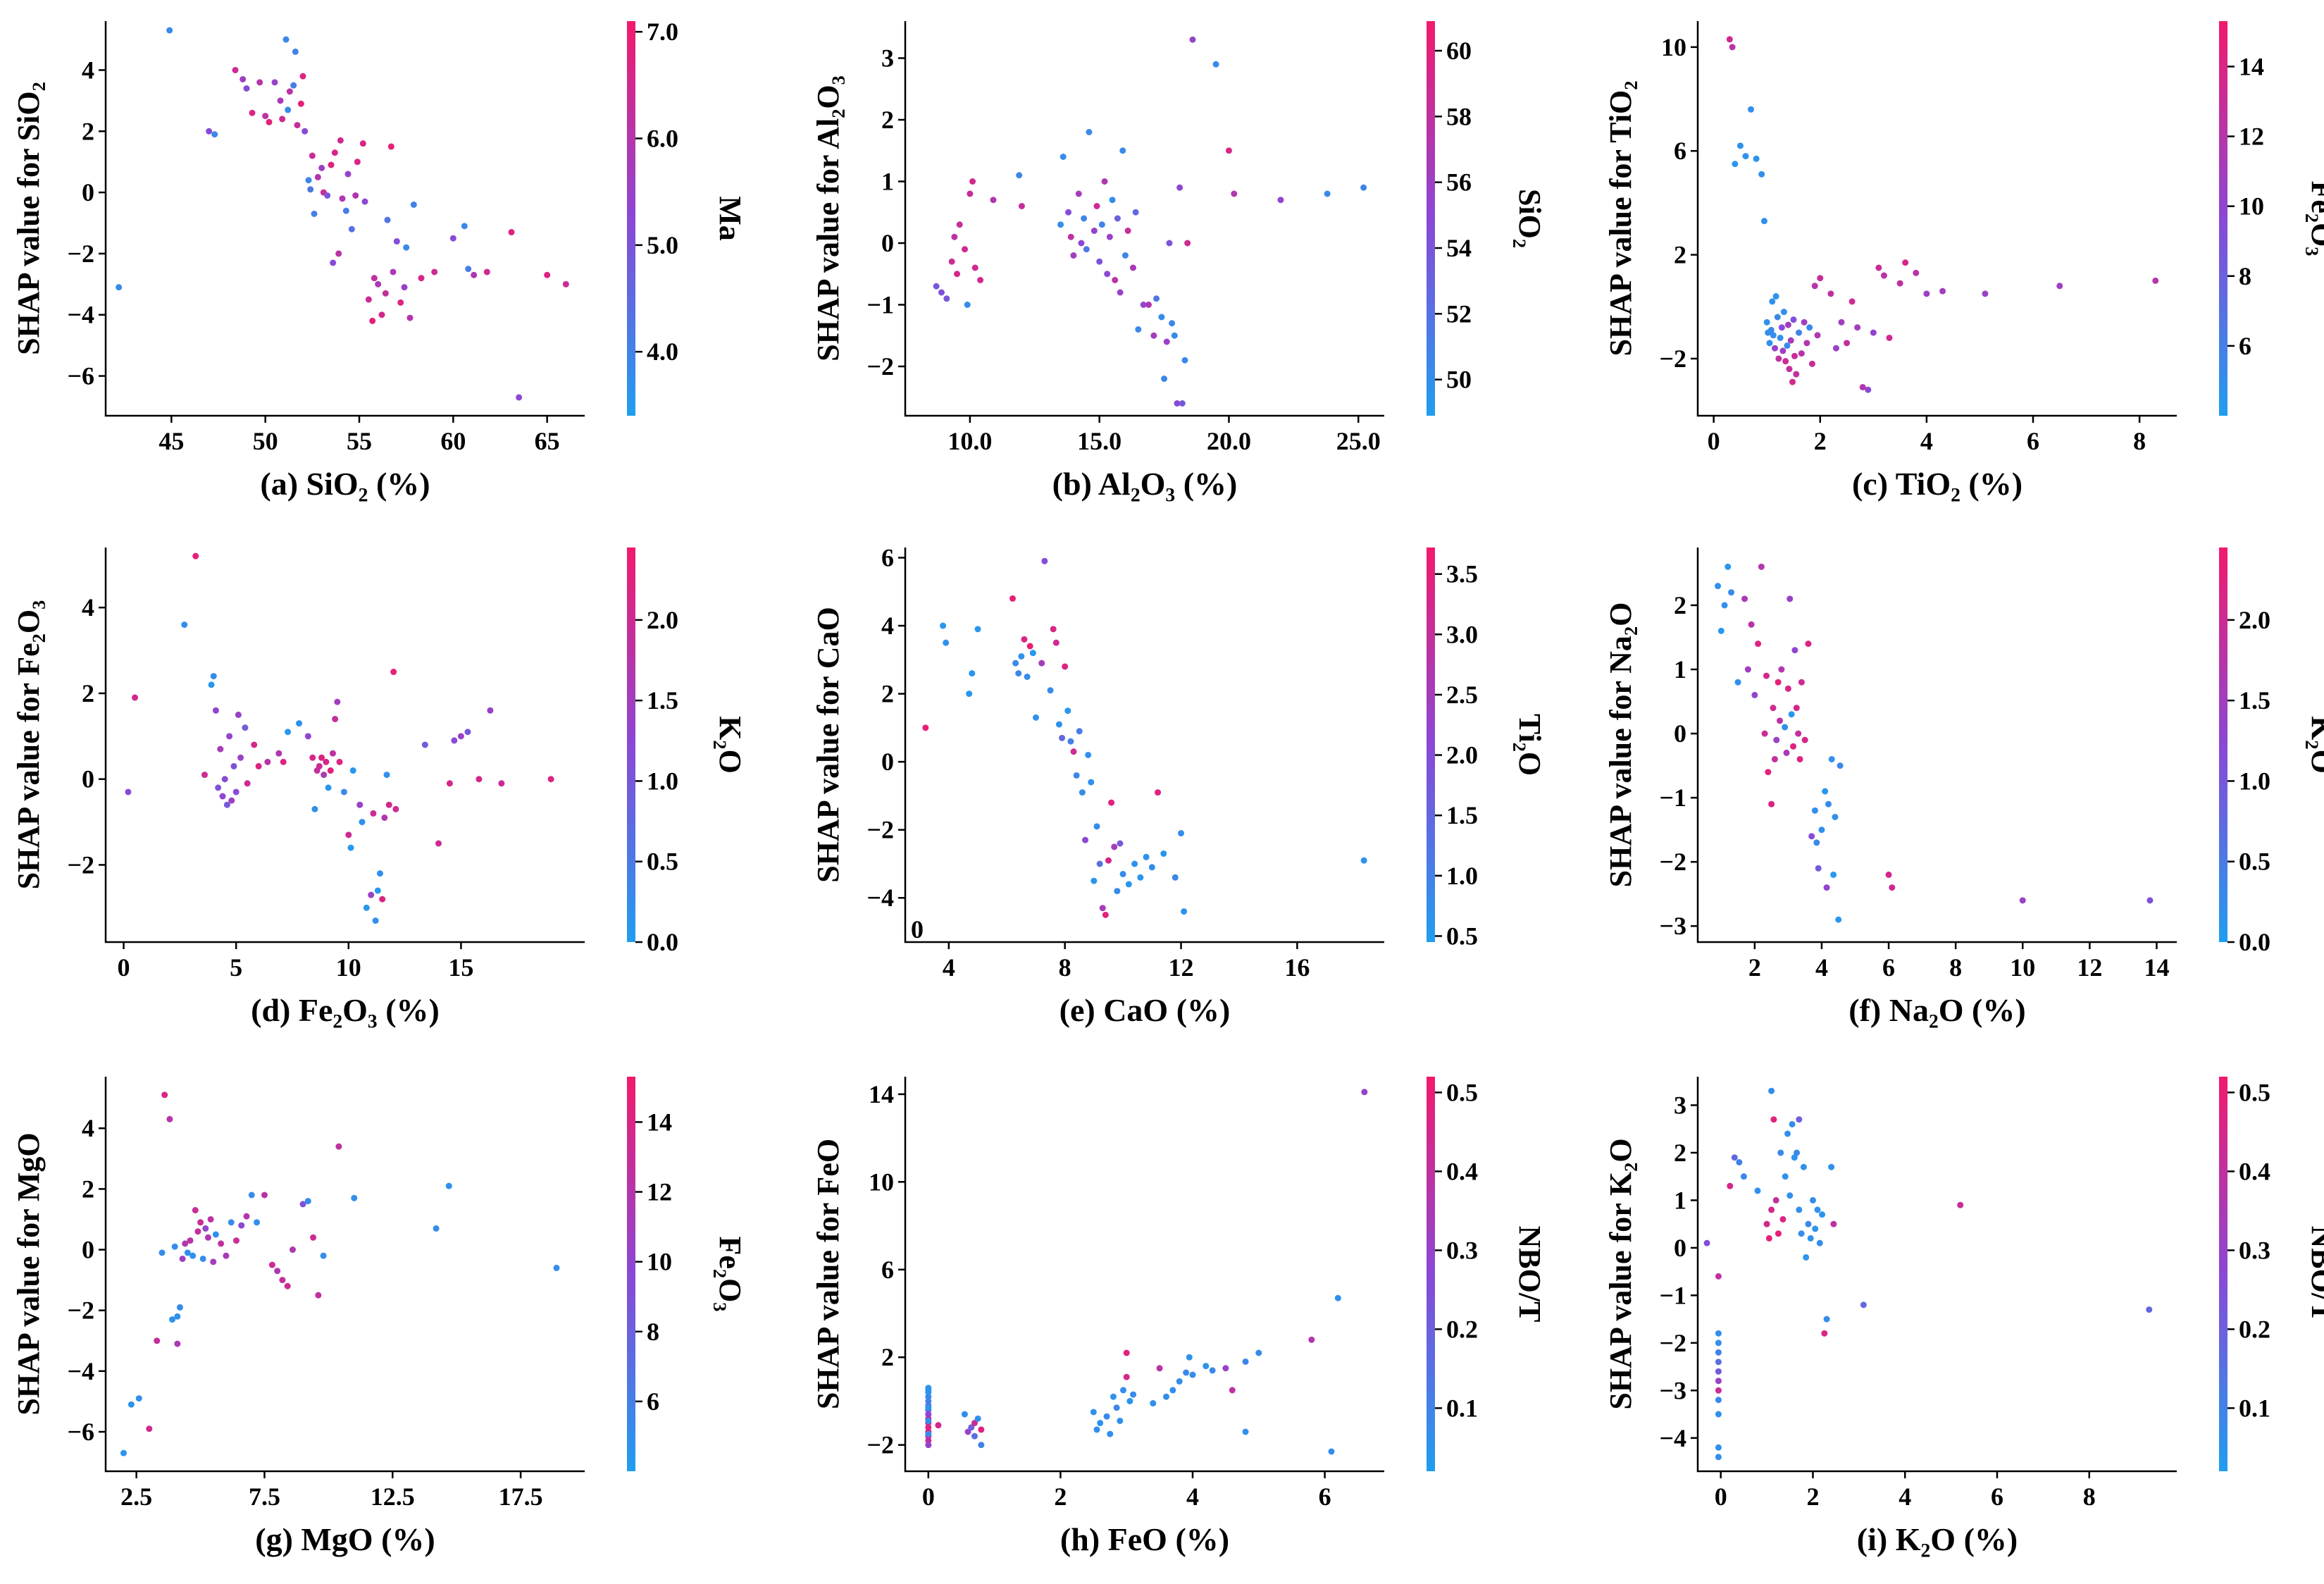  I want to click on colorbar-tick-label: 14, so click(2251, 66).